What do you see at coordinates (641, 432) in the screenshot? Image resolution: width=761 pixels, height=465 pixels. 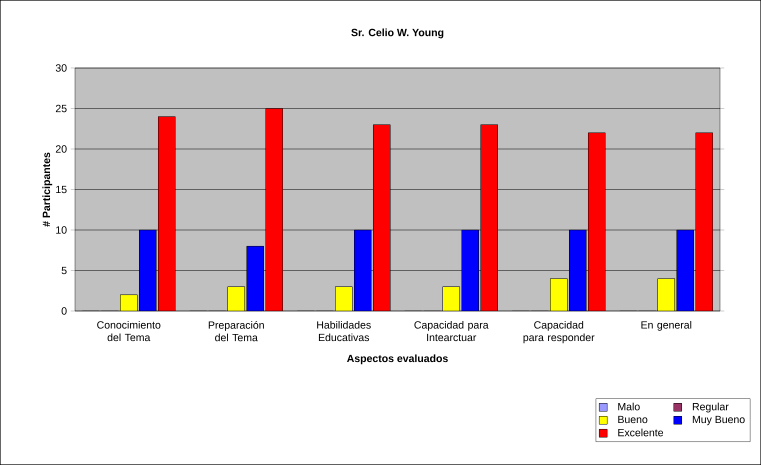 I see `legend-label: Excelente` at bounding box center [641, 432].